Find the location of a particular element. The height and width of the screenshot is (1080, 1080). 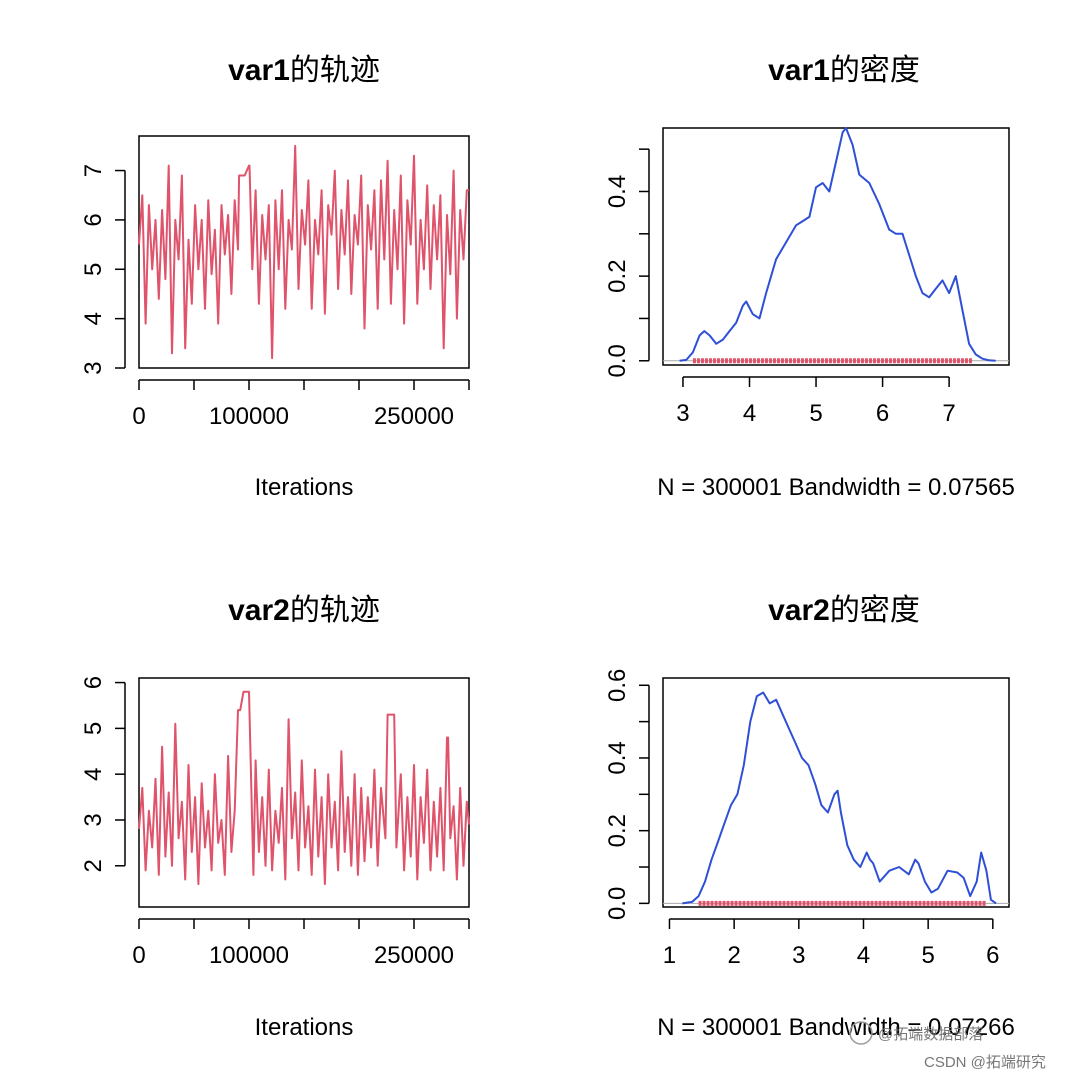

trace2-panel: var2的轨迹 0 100000 250000 2 3 4 5 6 Iterations is located at coordinates (275, 817).